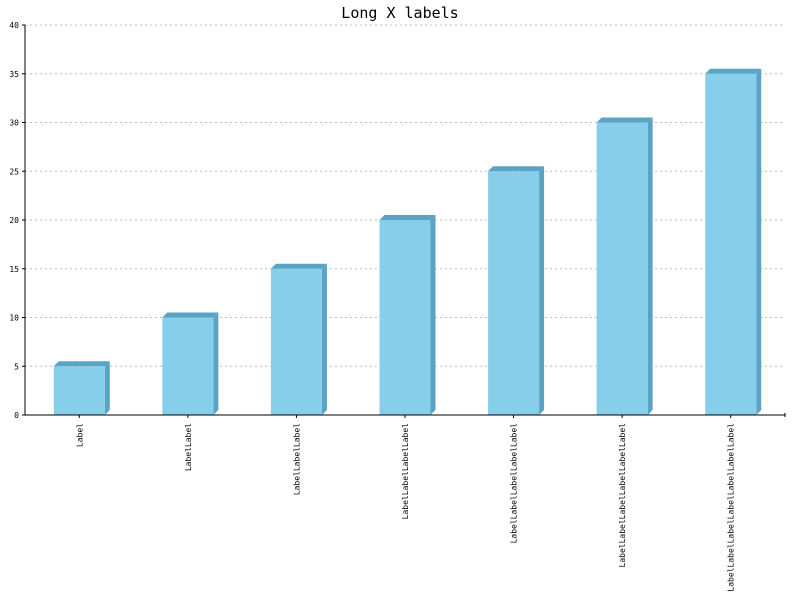  I want to click on x-tick-label-3: LabelLabelLabel, so click(296, 459).